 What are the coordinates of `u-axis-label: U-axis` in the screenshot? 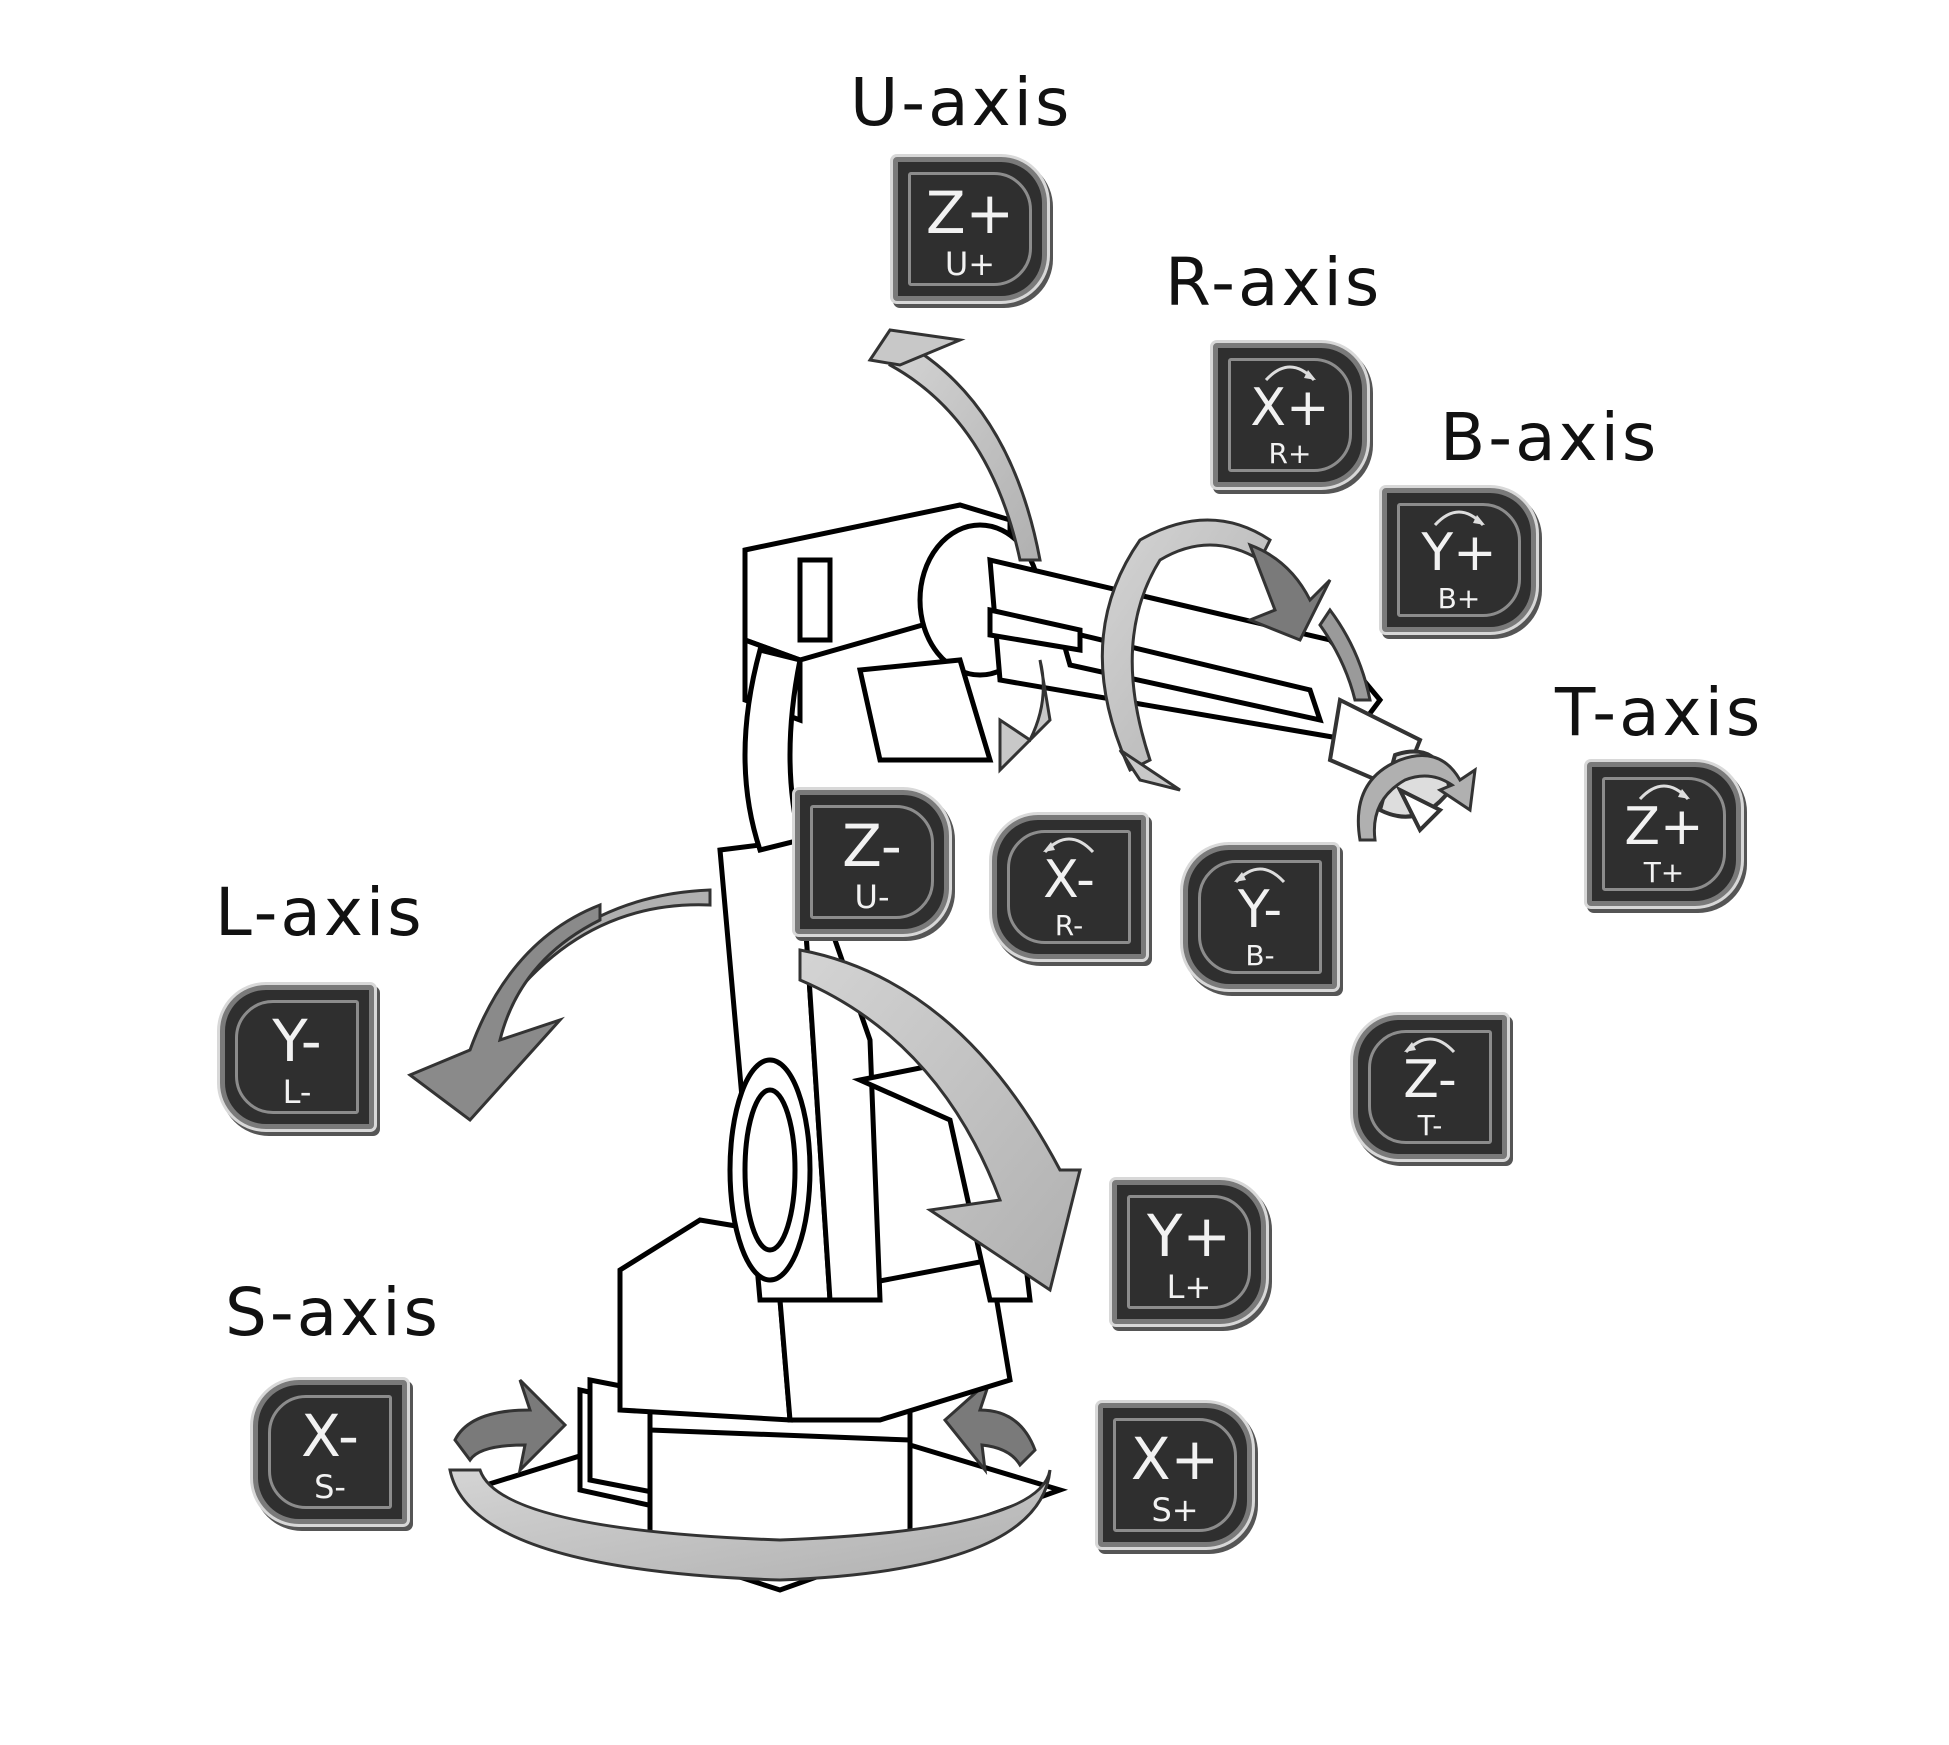 It's located at (961, 102).